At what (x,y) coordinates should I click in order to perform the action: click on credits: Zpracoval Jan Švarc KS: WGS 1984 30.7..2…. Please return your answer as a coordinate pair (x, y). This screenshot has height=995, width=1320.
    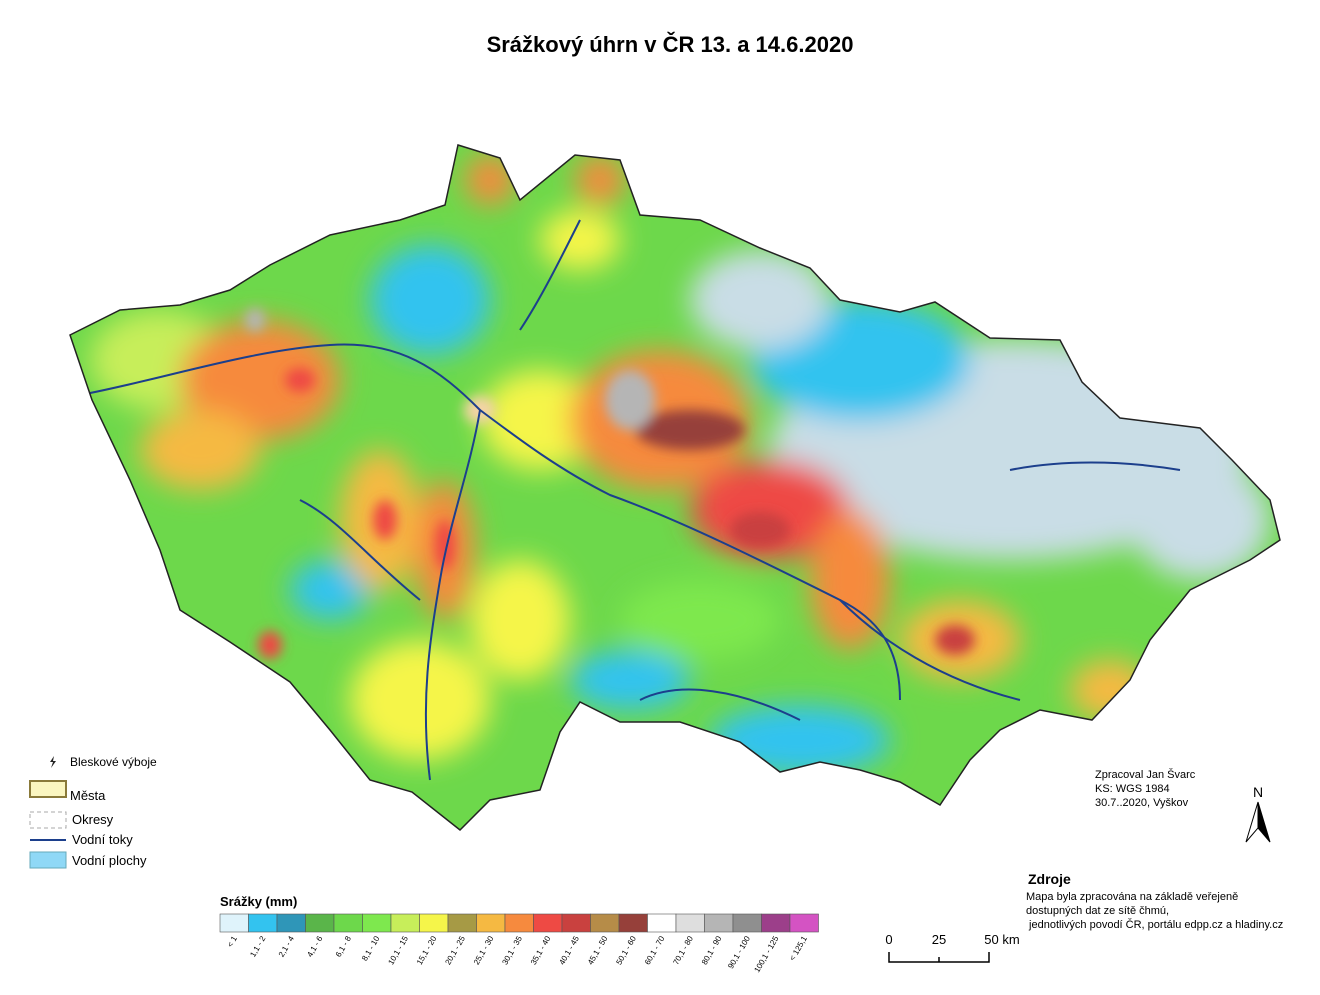
    Looking at the image, I should click on (1145, 788).